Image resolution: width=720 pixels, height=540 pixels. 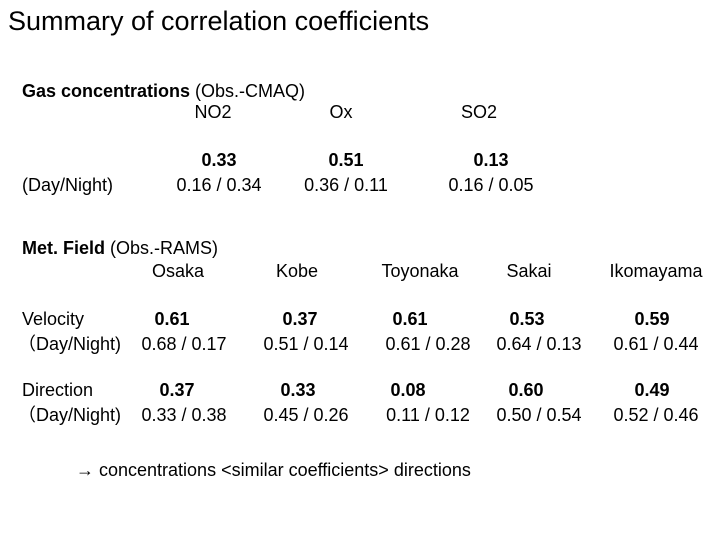 What do you see at coordinates (300, 319) in the screenshot?
I see `velocity-overall-kobe: 0.37` at bounding box center [300, 319].